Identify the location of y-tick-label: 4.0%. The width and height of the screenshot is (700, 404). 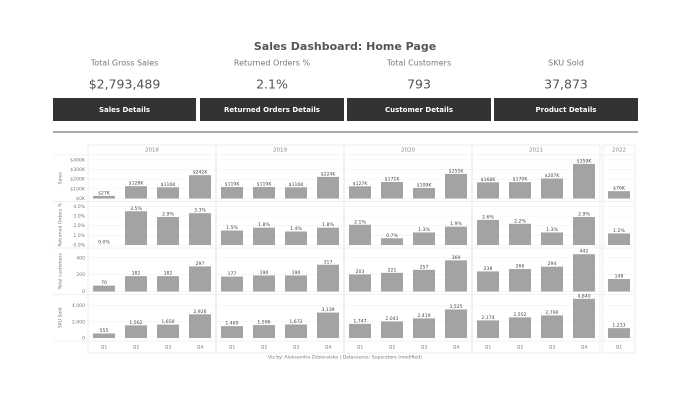
(79, 207).